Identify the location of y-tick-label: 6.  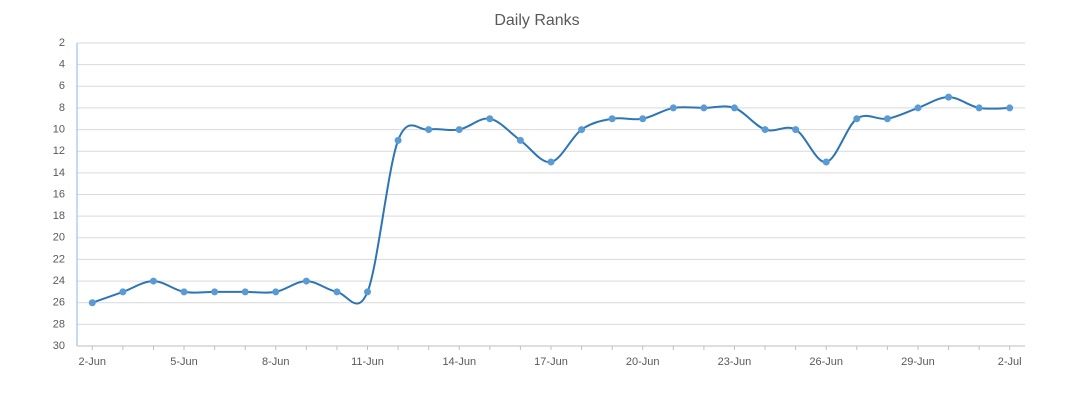
(62, 86).